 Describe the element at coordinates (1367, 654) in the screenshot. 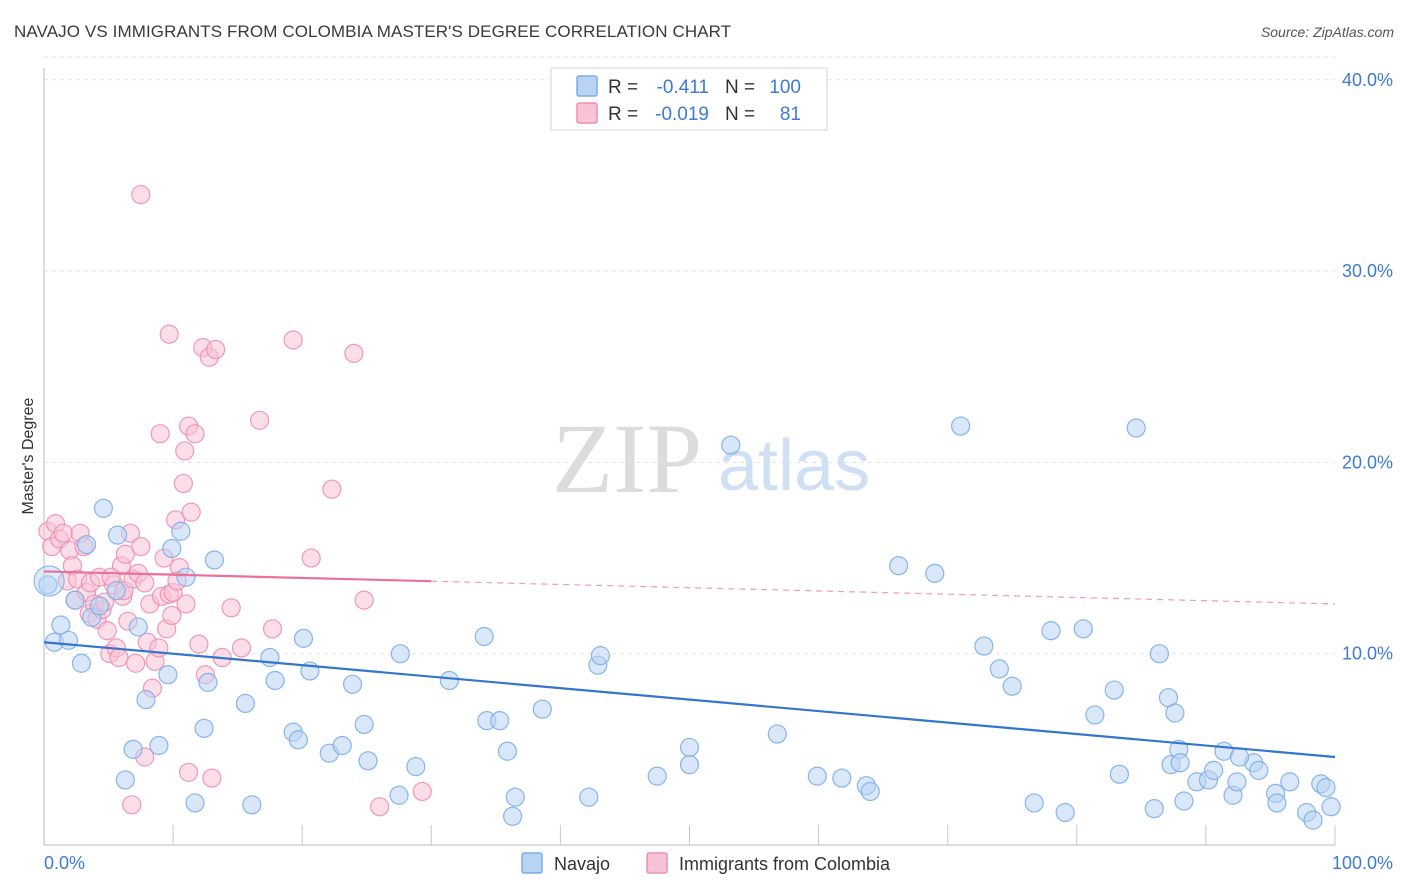

I see `y-tick-label: 10.0%` at that location.